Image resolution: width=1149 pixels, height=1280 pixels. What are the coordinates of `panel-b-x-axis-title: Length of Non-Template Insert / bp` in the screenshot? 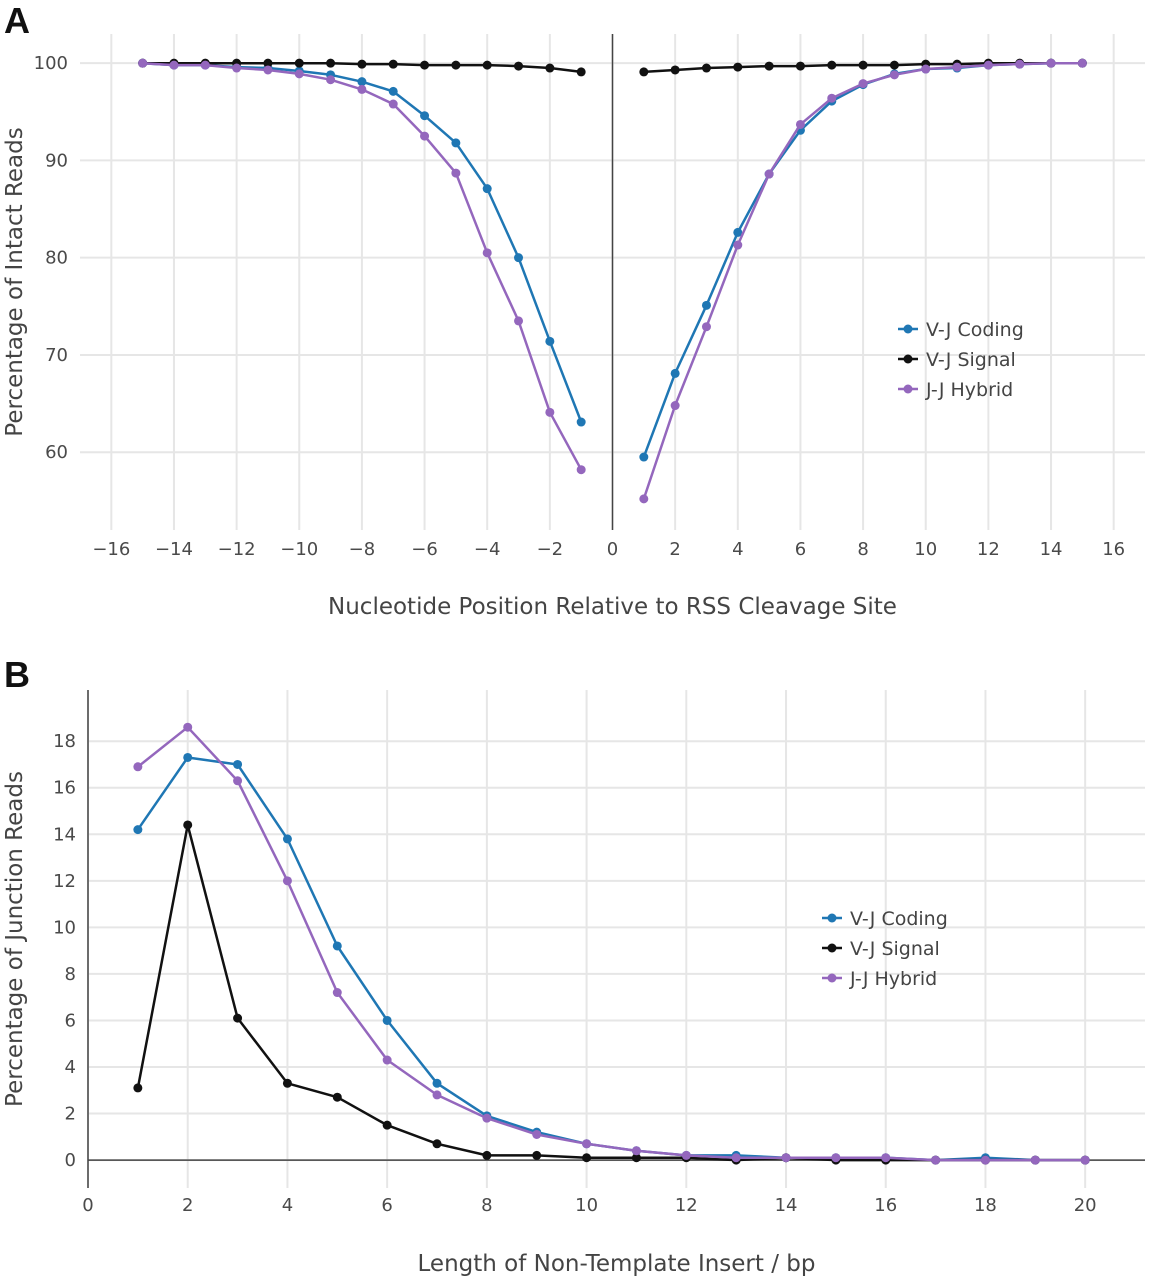 It's located at (617, 1264).